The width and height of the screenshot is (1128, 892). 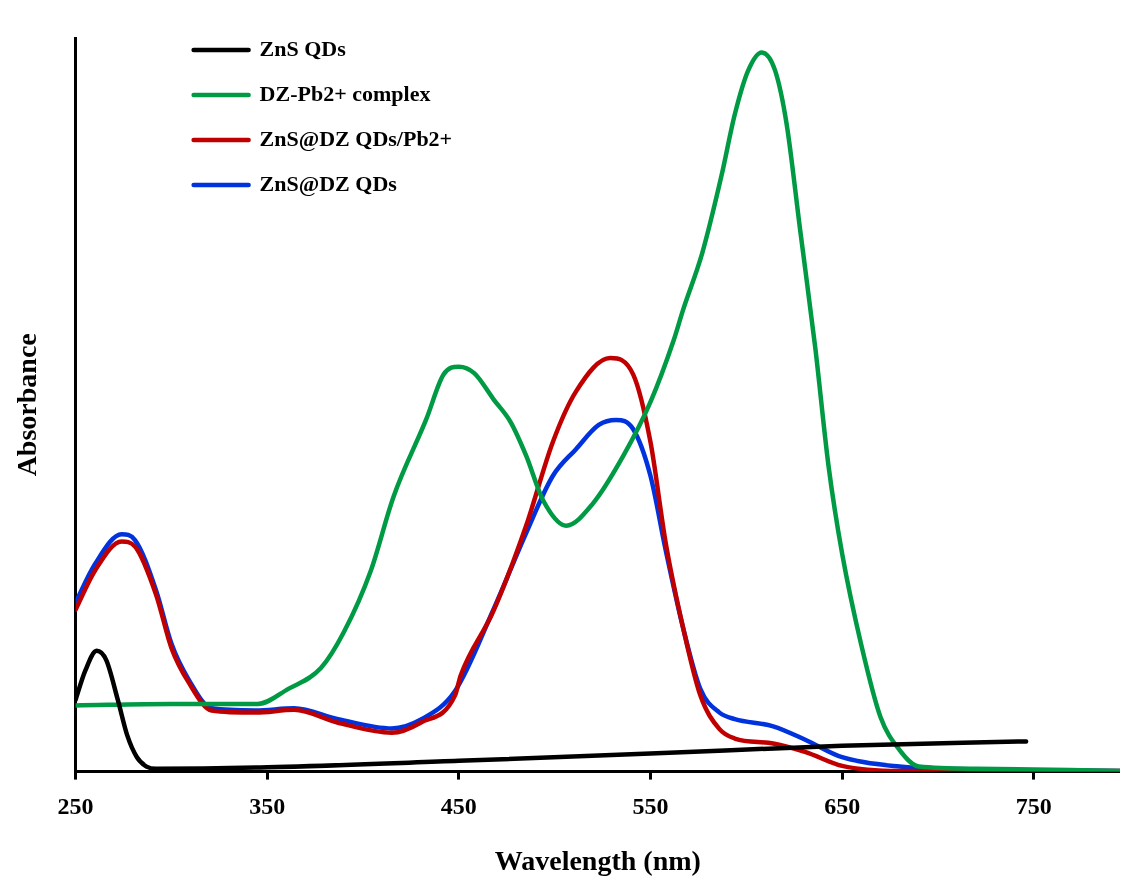 I want to click on x-tick-label: 350, so click(x=267, y=806).